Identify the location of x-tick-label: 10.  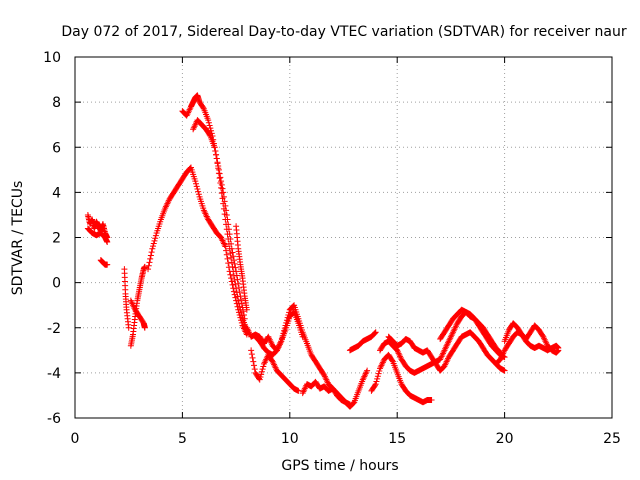
(290, 439).